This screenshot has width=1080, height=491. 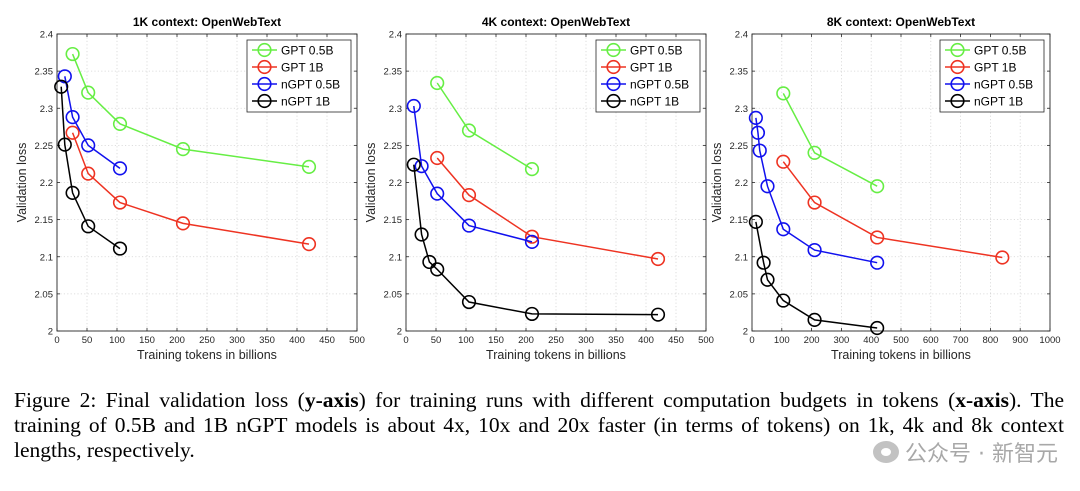 What do you see at coordinates (982, 400) in the screenshot?
I see `caption-bold-x-axis: x-axis` at bounding box center [982, 400].